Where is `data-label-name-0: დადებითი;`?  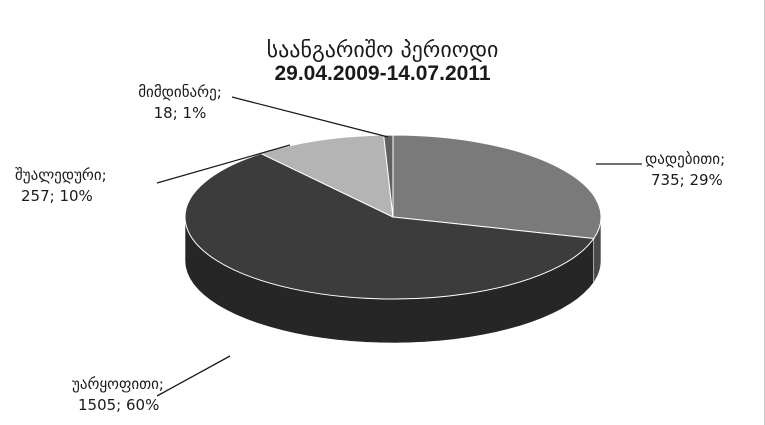 data-label-name-0: დადებითი; is located at coordinates (685, 159).